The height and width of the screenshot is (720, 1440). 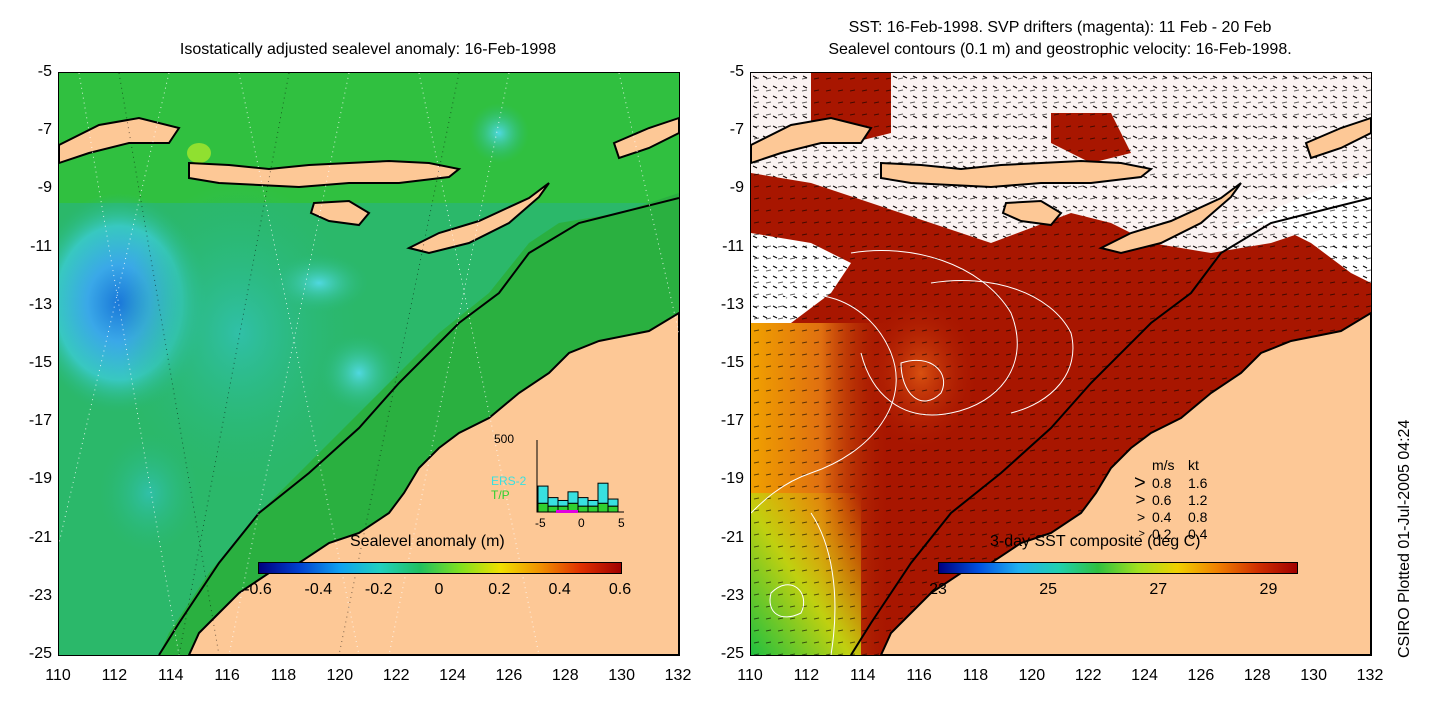 What do you see at coordinates (621, 523) in the screenshot?
I see `histogram-xtick-5: 5` at bounding box center [621, 523].